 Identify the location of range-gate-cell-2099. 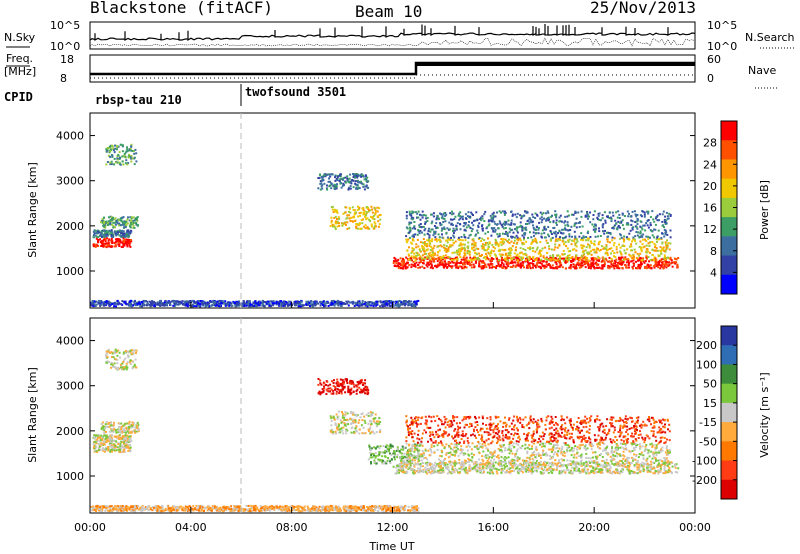
(558, 255).